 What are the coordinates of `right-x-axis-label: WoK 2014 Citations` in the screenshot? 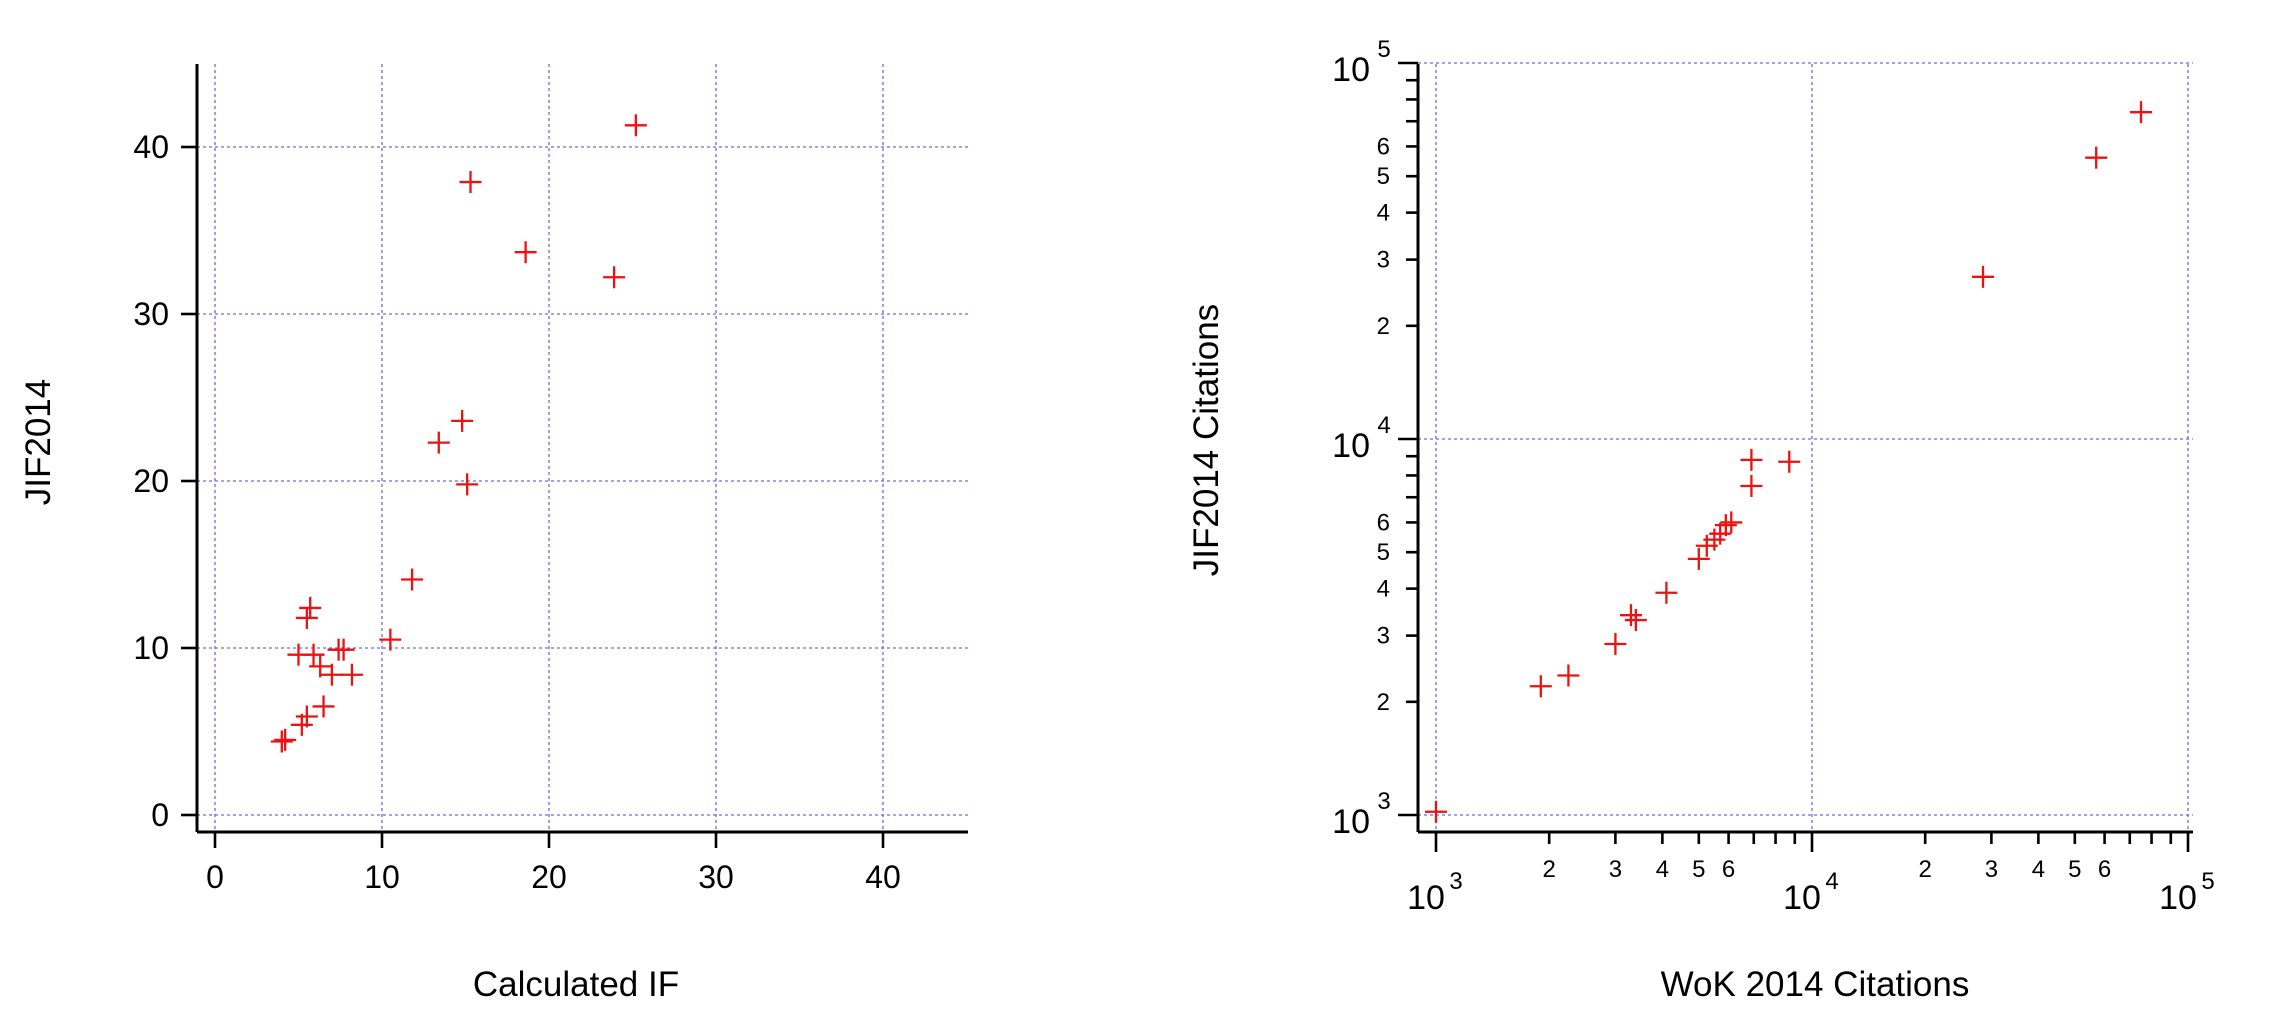 It's located at (1815, 984).